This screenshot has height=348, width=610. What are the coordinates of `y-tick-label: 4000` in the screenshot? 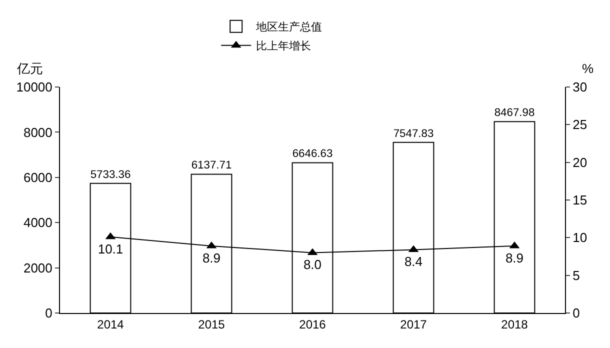 It's located at (37, 222).